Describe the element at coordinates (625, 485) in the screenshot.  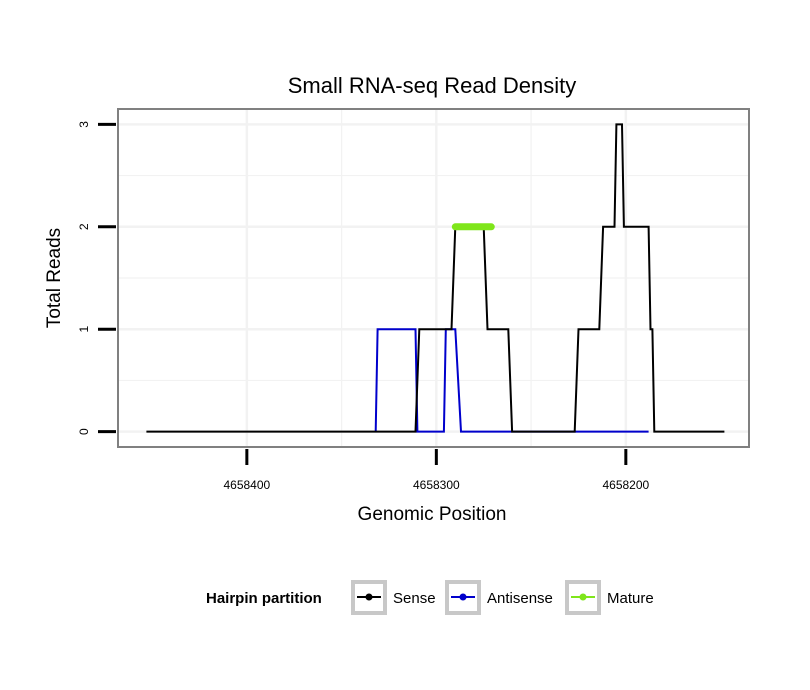
I see `x-tick-label: 4658200` at that location.